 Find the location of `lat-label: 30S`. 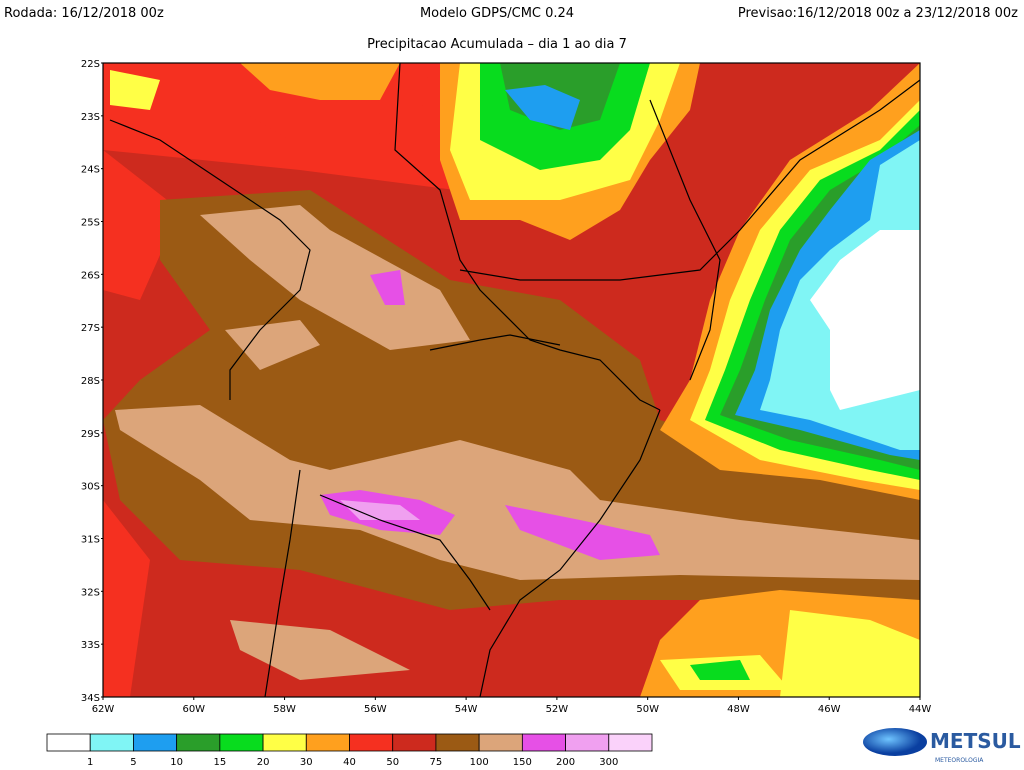

lat-label: 30S is located at coordinates (90, 487).